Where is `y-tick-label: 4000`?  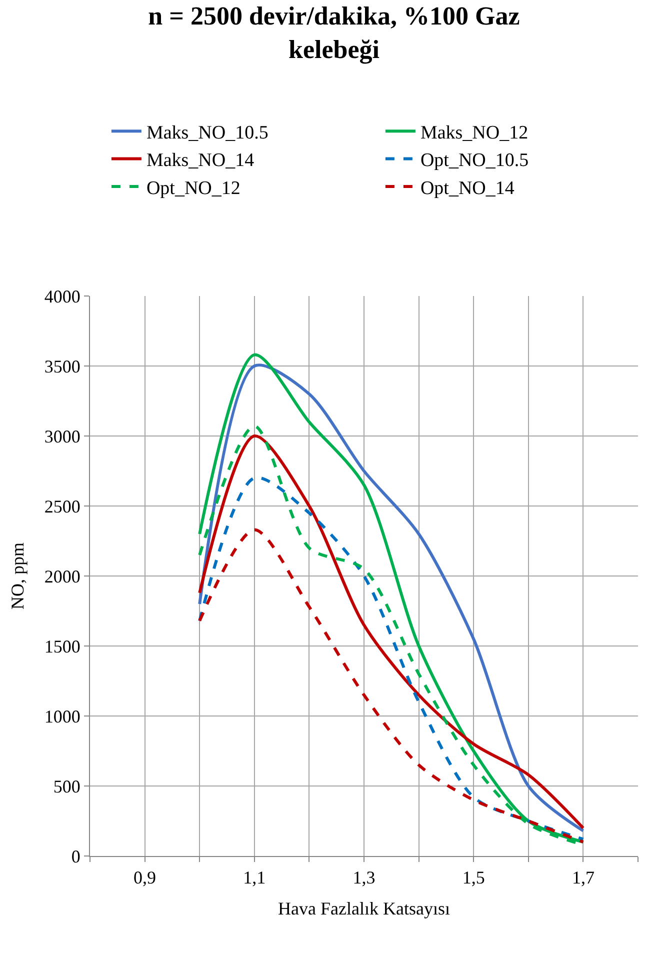
y-tick-label: 4000 is located at coordinates (62, 296).